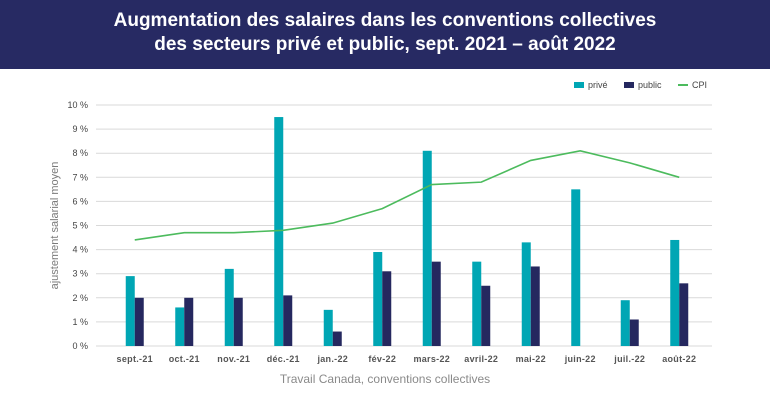  Describe the element at coordinates (80, 177) in the screenshot. I see `y-tick-label: 7 %` at that location.